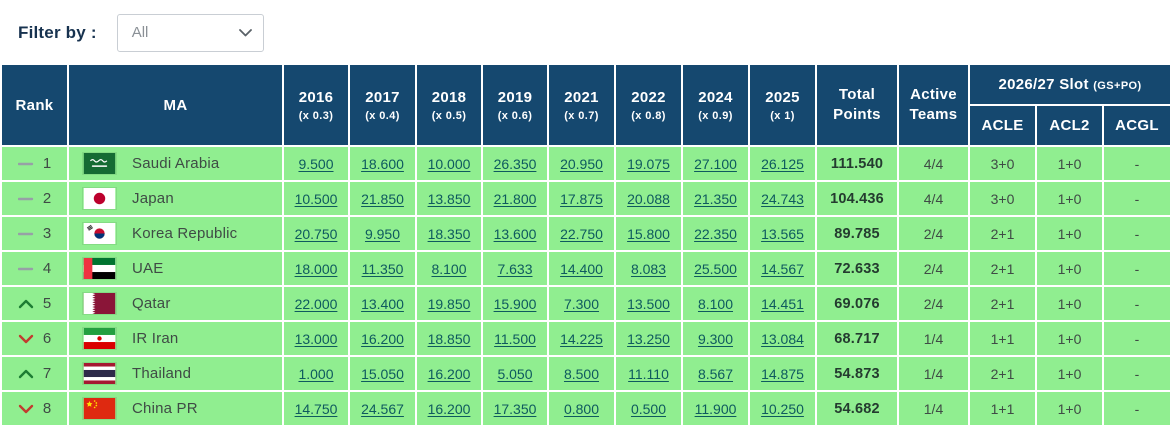 The image size is (1170, 427). What do you see at coordinates (162, 373) in the screenshot?
I see `country-name: Thailand` at bounding box center [162, 373].